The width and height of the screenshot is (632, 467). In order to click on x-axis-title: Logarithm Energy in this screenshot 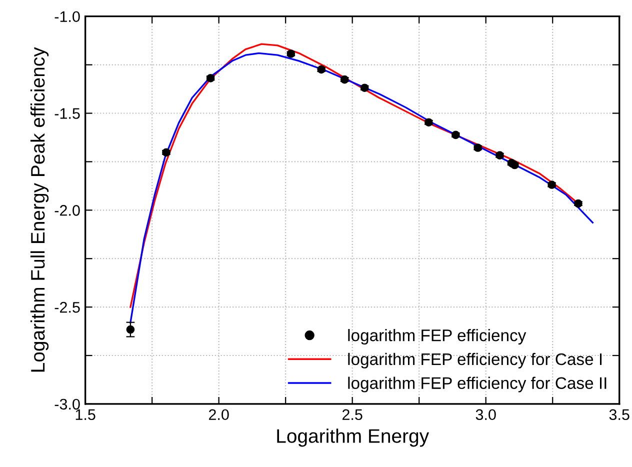, I will do `click(353, 437)`.